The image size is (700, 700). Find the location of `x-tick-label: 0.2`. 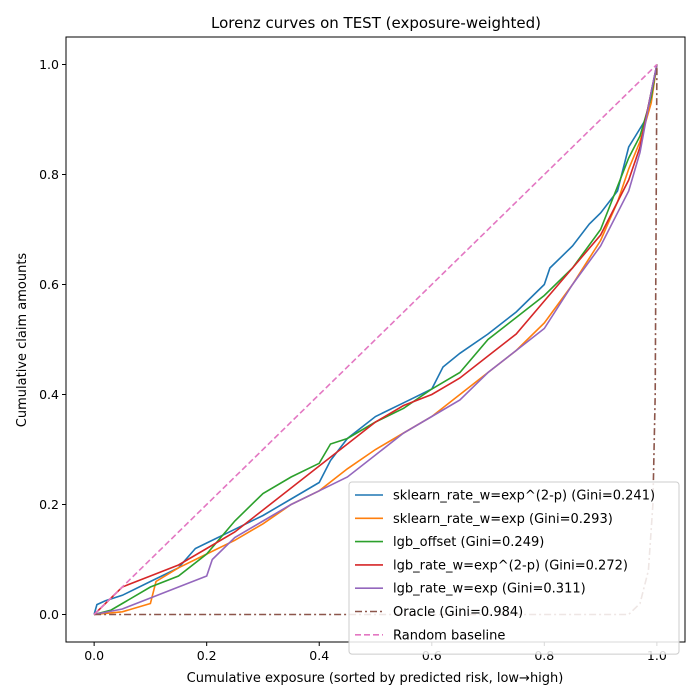

x-tick-label: 0.2 is located at coordinates (207, 655).